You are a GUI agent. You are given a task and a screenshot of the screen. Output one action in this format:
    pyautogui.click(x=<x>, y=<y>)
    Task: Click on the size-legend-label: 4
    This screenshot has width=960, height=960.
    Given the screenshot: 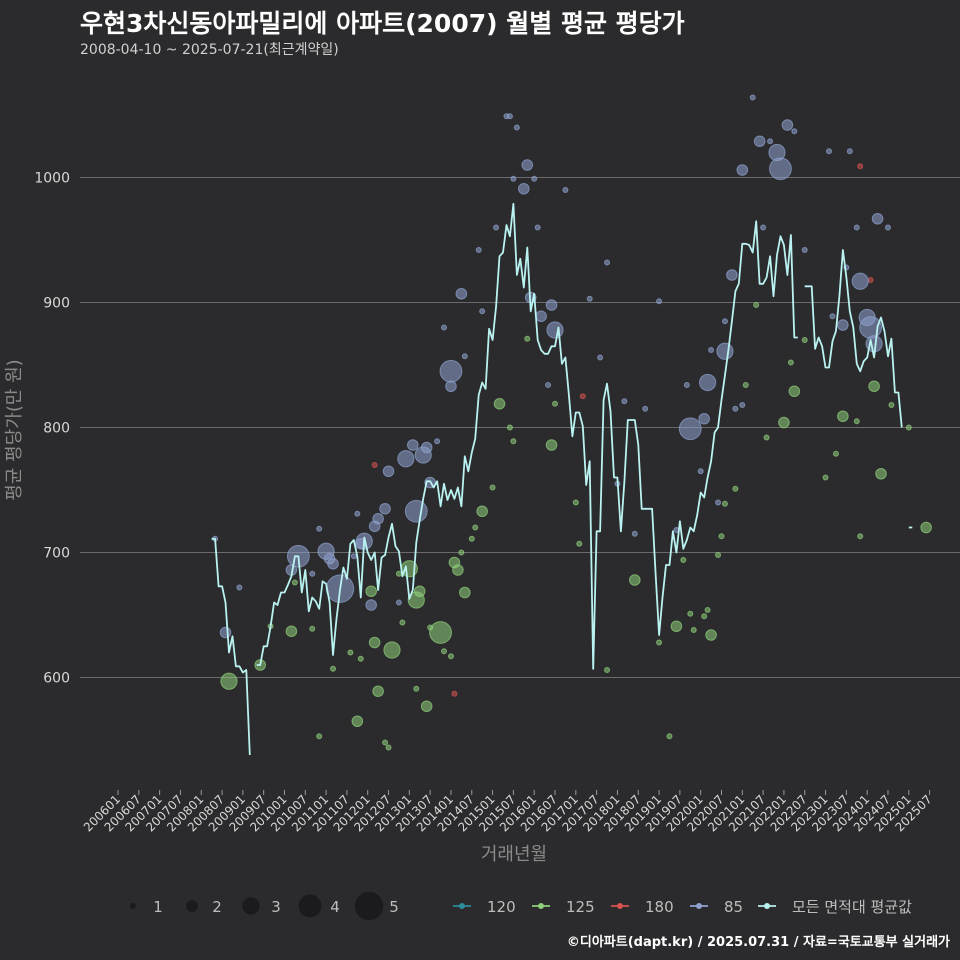 What is the action you would take?
    pyautogui.click(x=335, y=907)
    